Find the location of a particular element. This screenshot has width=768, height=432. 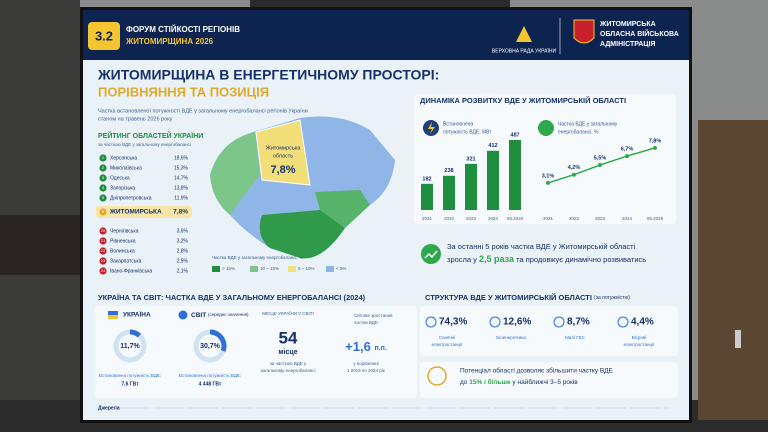

growth-note: у порівнянні is located at coordinates (365, 363).